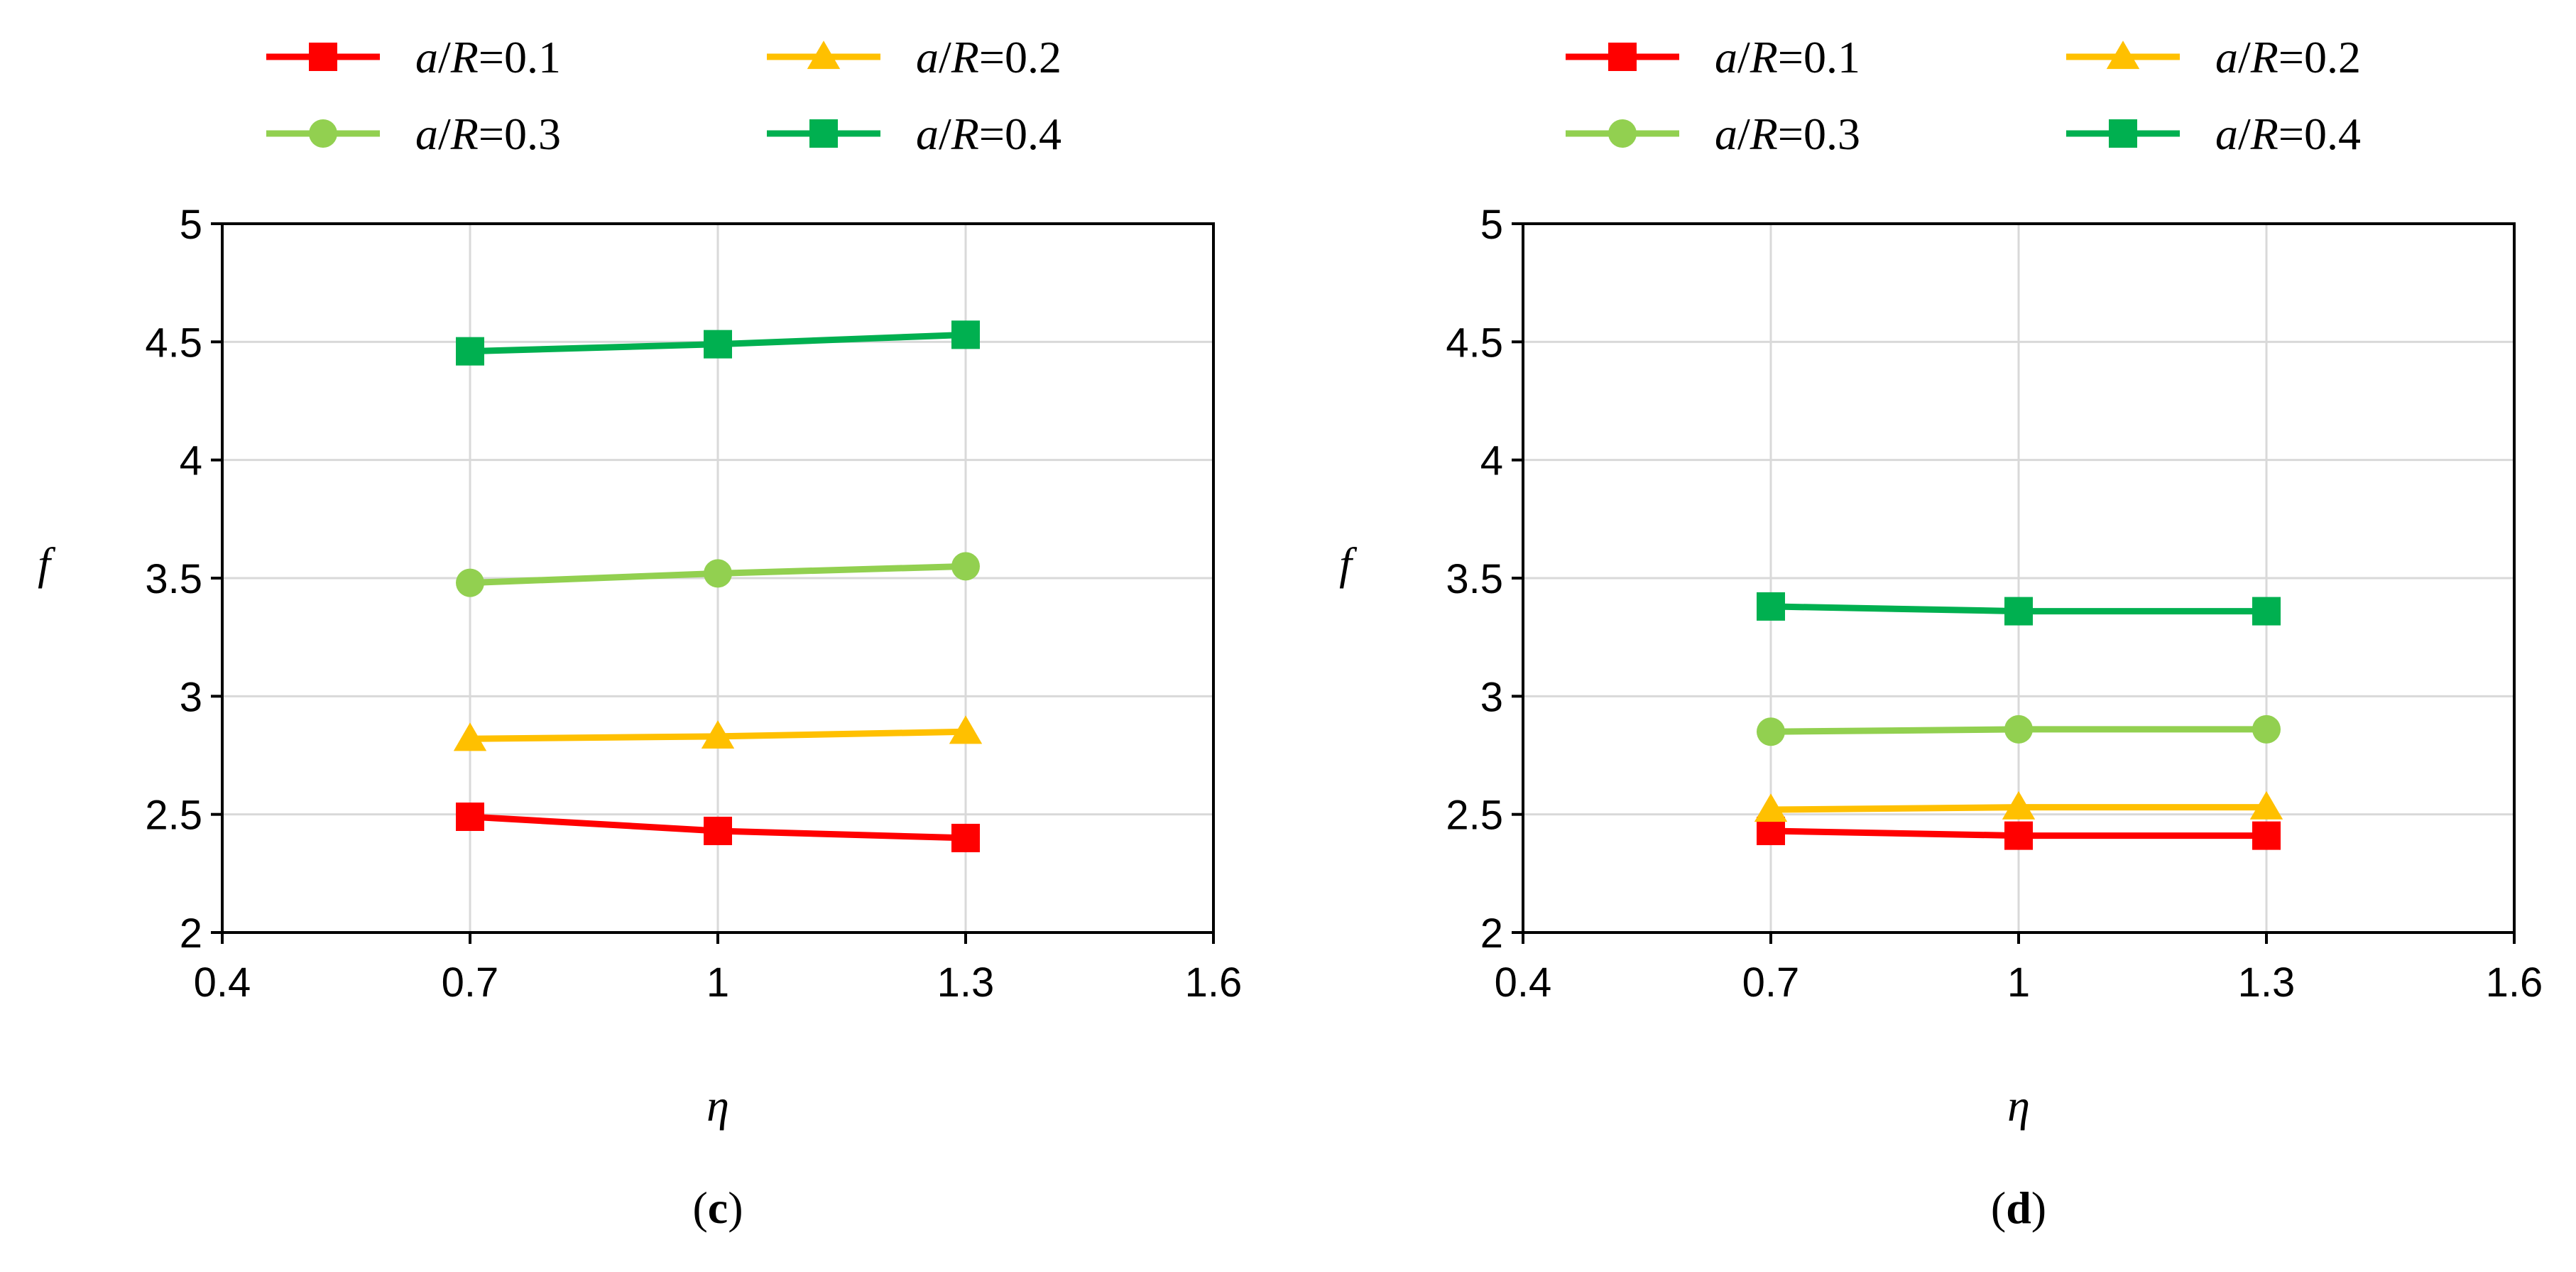  Describe the element at coordinates (2018, 1208) in the screenshot. I see `panel-label: (d)` at that location.